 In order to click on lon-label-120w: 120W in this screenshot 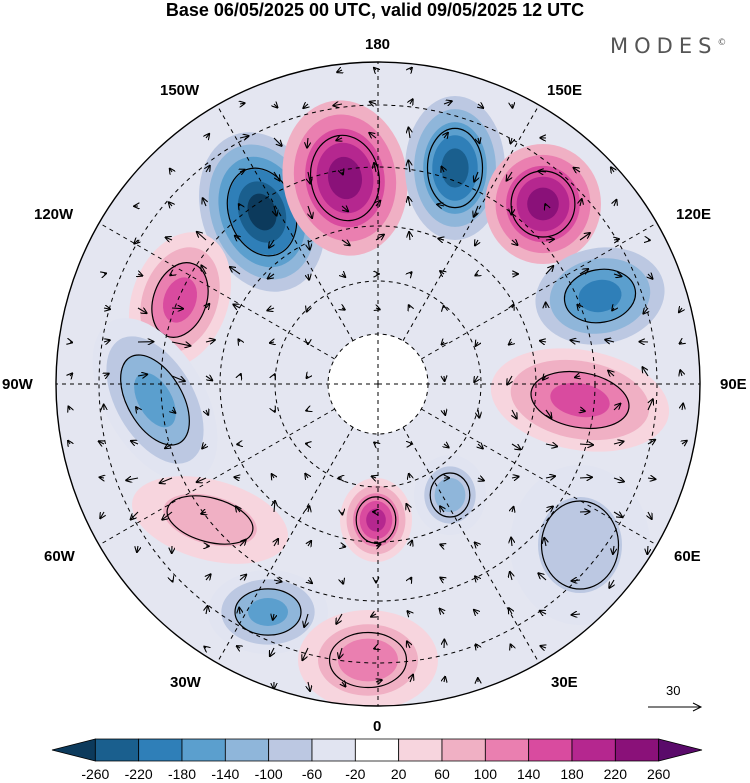, I will do `click(54, 214)`.